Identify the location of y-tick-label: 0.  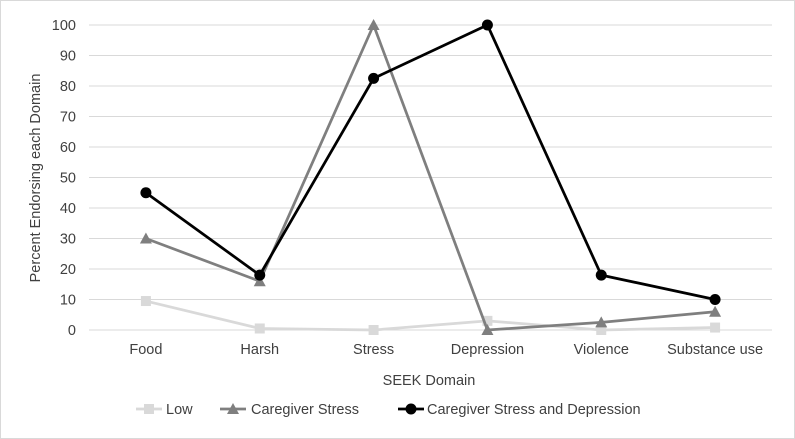
(72, 331).